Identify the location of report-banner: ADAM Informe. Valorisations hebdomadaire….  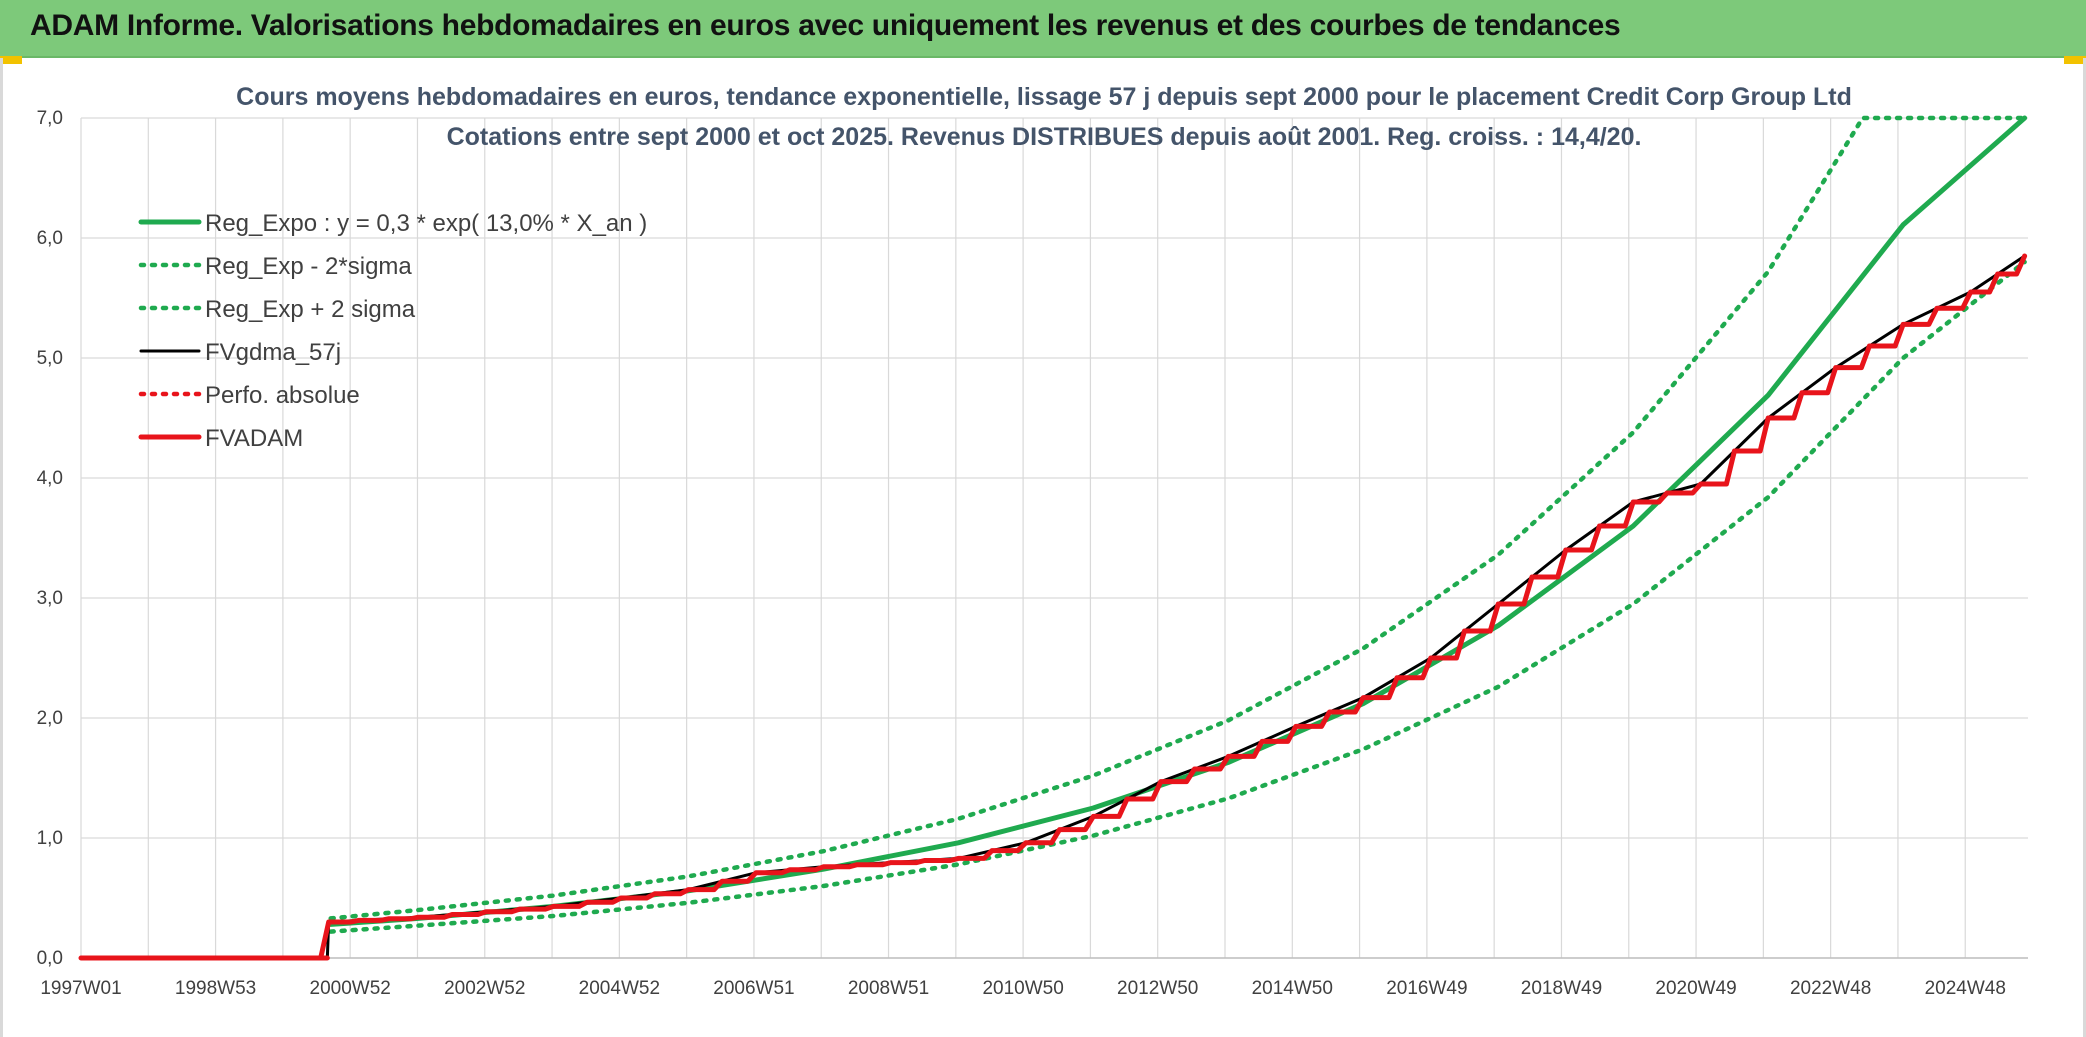
(1043, 29).